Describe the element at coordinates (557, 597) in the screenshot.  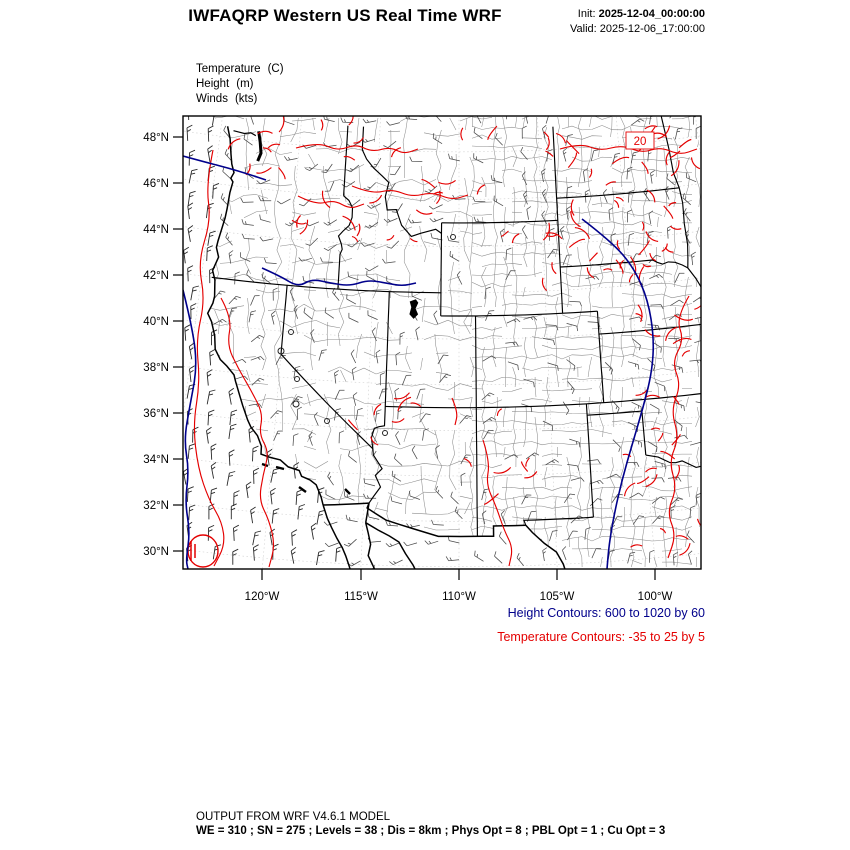
I see `lon-tick-label: 105°W` at that location.